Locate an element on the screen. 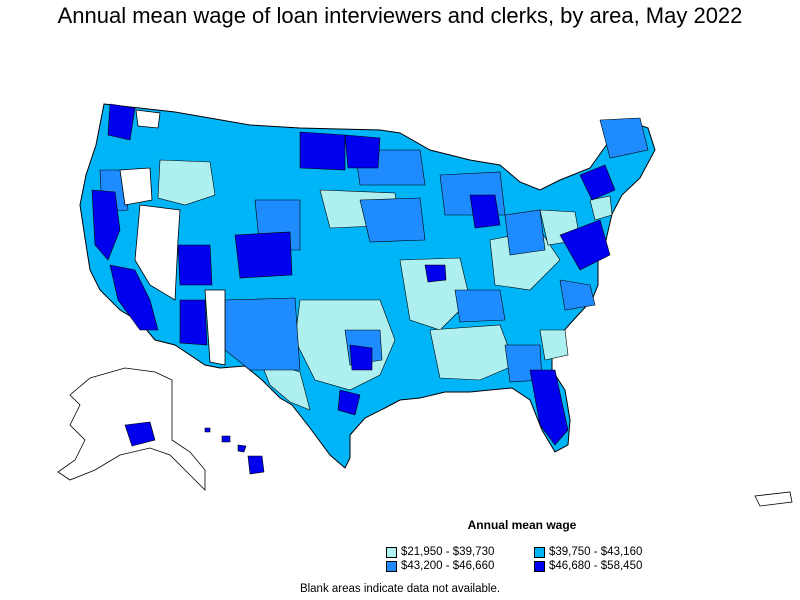  legend-label-4: $46,680 - $58,450 is located at coordinates (596, 566).